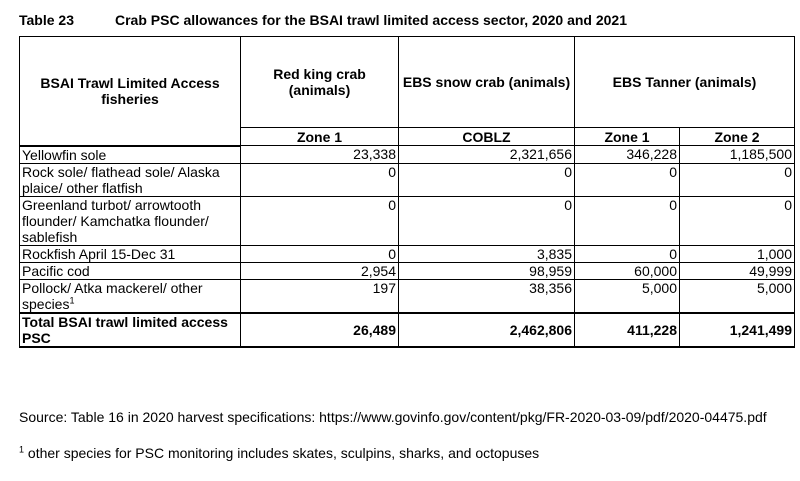 This screenshot has width=800, height=481. Describe the element at coordinates (319, 154) in the screenshot. I see `cell-value: 23,338` at that location.